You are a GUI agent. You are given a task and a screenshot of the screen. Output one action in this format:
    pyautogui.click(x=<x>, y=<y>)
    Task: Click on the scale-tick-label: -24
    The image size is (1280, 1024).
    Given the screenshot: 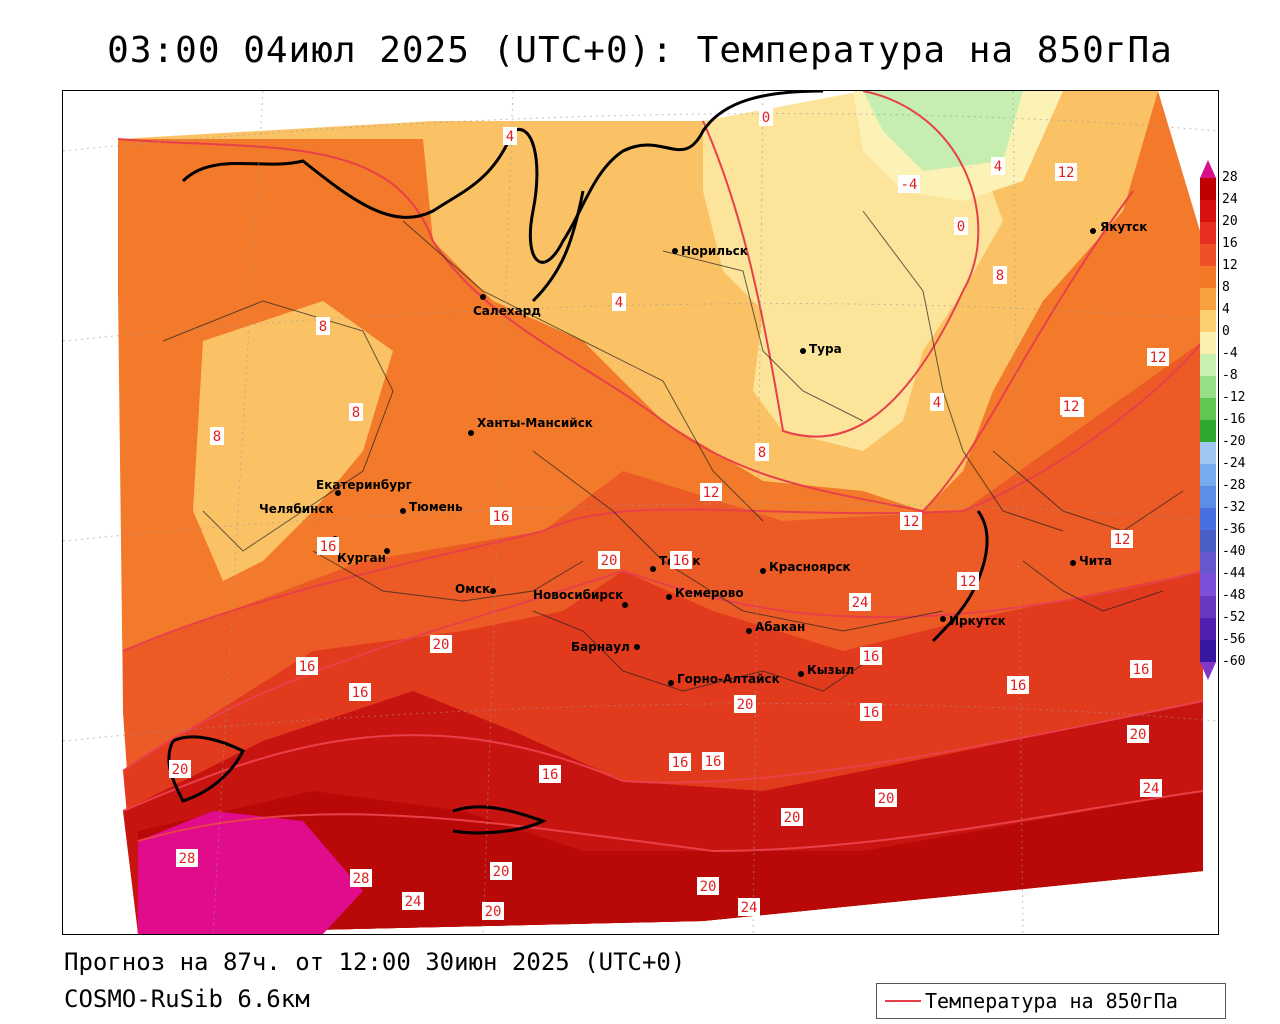 What is the action you would take?
    pyautogui.click(x=1234, y=463)
    